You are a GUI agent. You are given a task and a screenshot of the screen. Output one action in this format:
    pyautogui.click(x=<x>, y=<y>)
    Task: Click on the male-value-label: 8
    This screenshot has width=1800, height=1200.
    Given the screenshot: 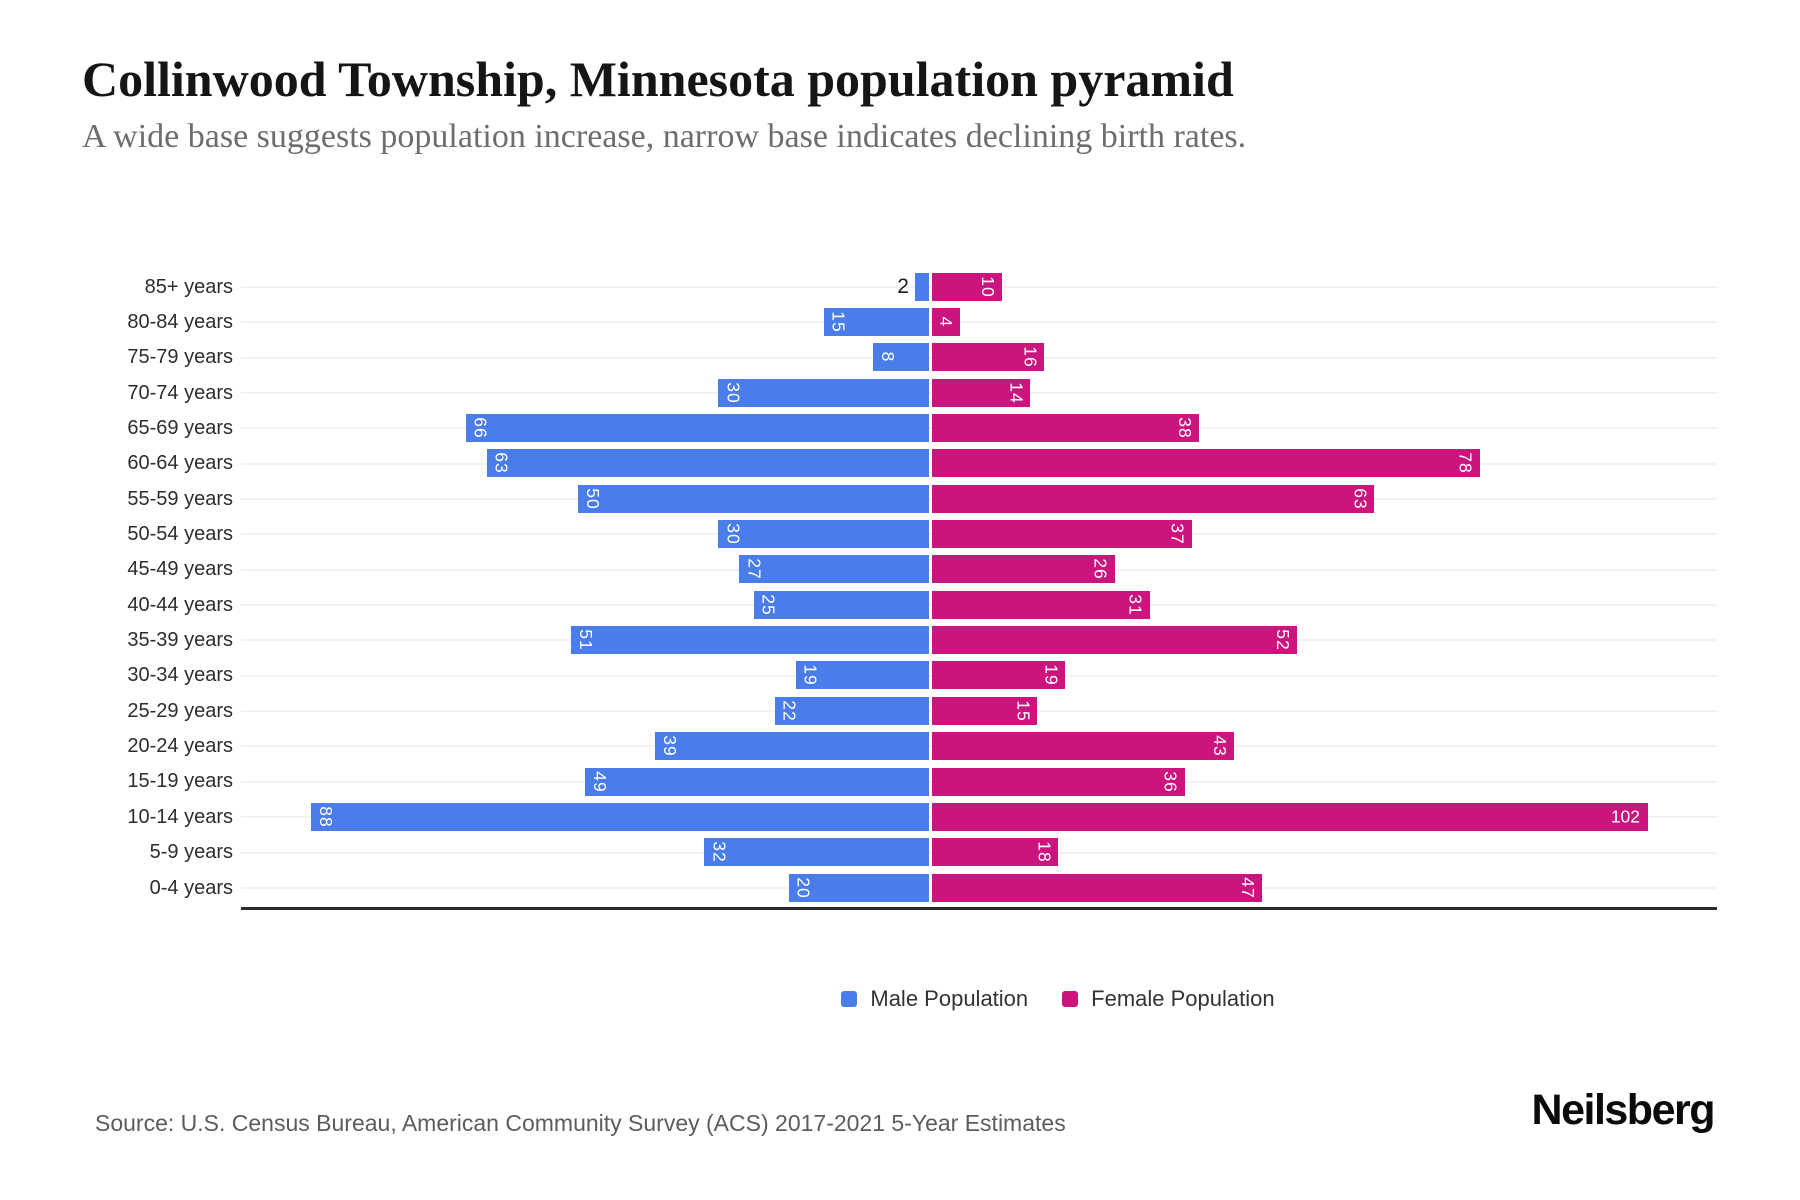 What is the action you would take?
    pyautogui.click(x=887, y=357)
    